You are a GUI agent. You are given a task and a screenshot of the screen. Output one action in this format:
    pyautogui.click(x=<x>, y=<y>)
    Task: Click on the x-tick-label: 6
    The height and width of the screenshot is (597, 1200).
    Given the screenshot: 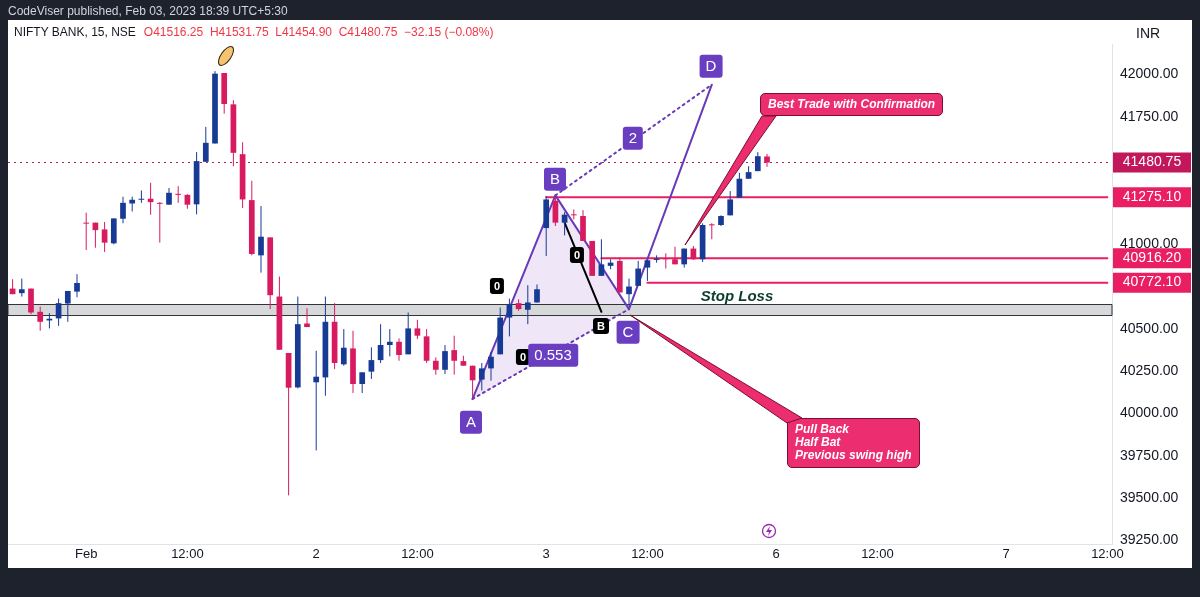 What is the action you would take?
    pyautogui.click(x=776, y=554)
    